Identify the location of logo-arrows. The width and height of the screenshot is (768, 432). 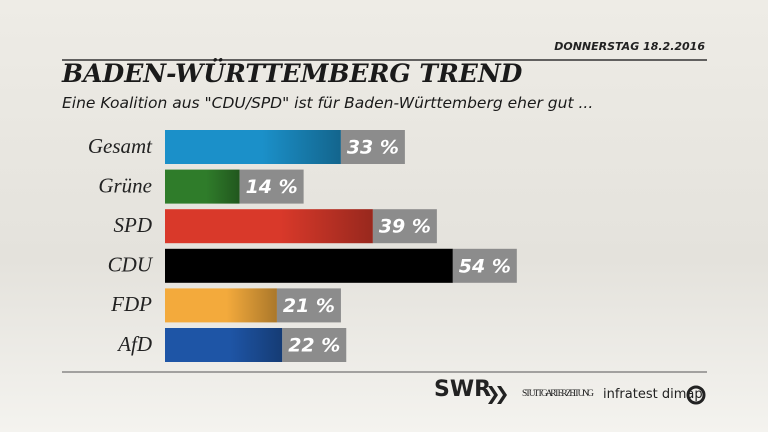
(497, 395).